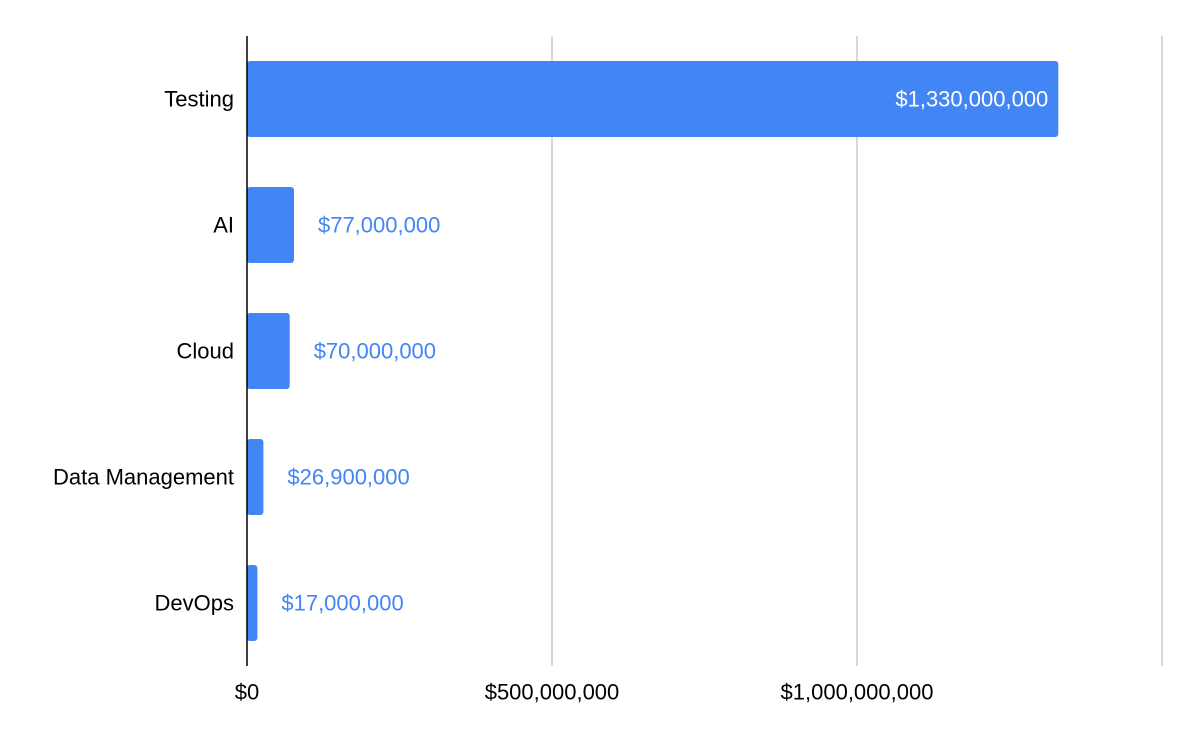 The width and height of the screenshot is (1200, 742). Describe the element at coordinates (223, 225) in the screenshot. I see `category-label: AI` at that location.